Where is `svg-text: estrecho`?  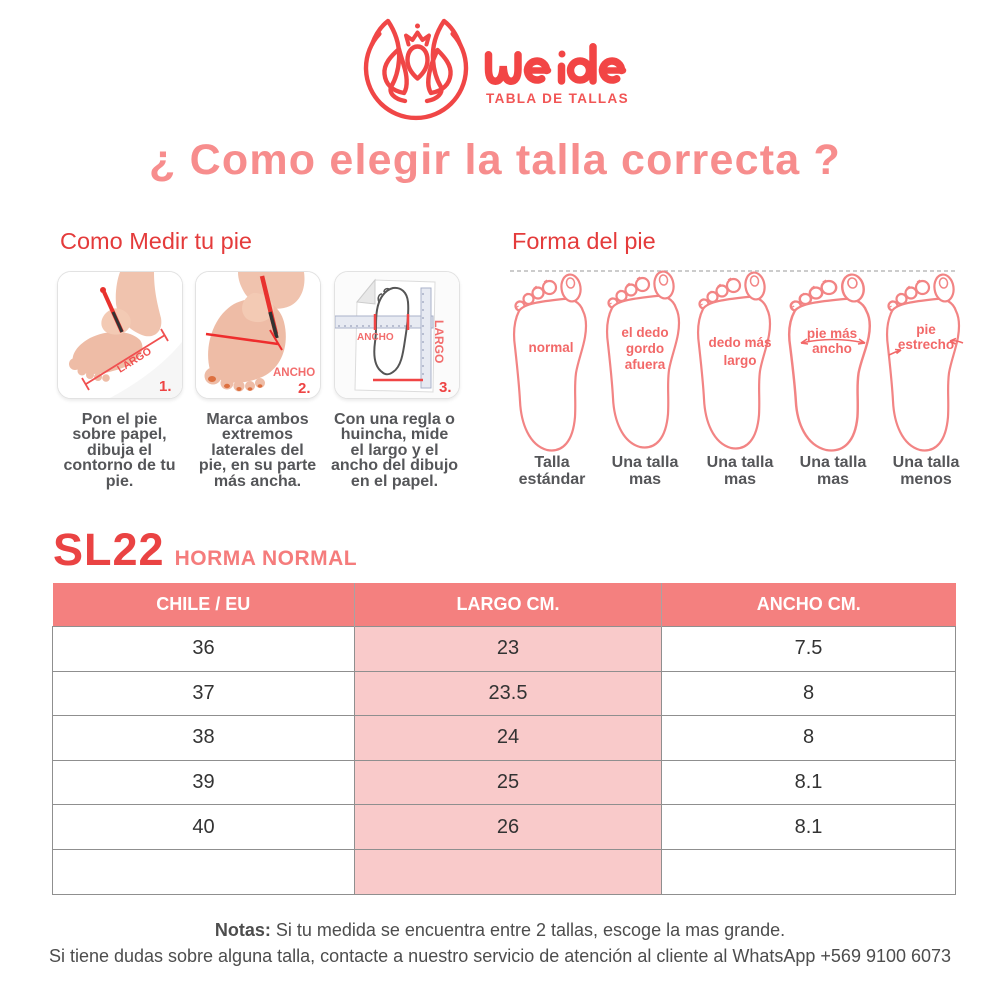 svg-text: estrecho is located at coordinates (926, 344).